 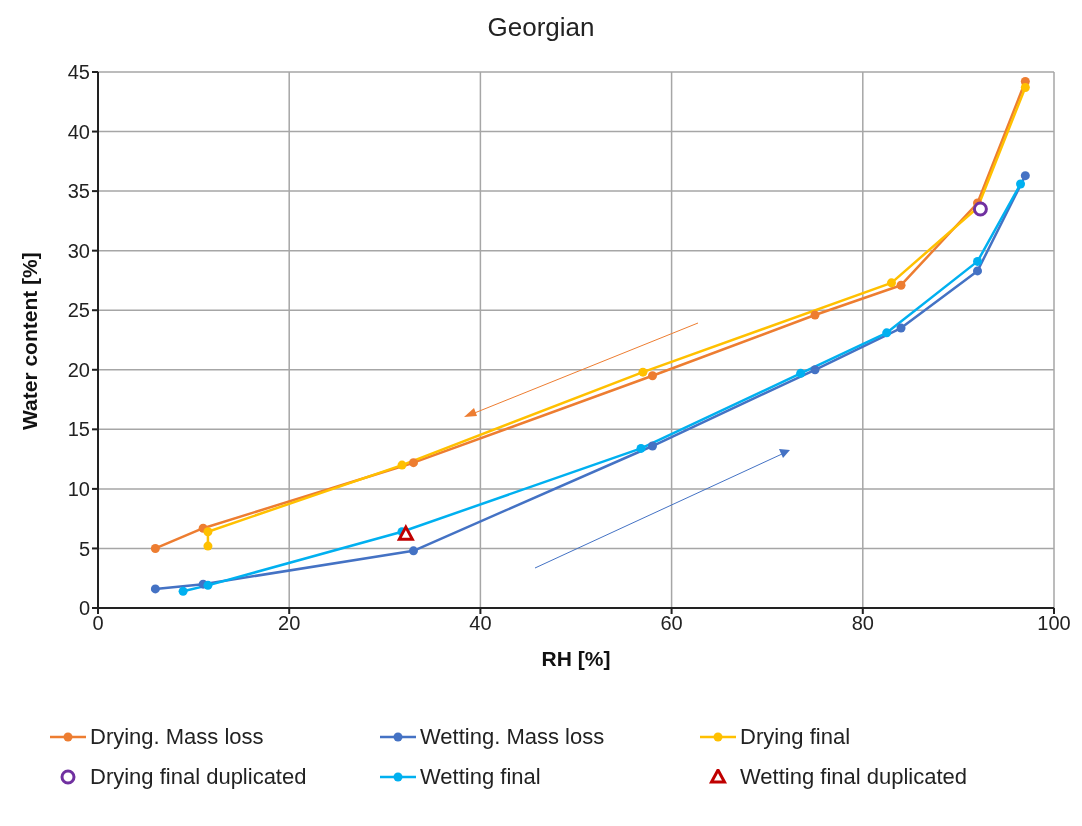 What do you see at coordinates (541, 27) in the screenshot?
I see `chart-title: Georgian` at bounding box center [541, 27].